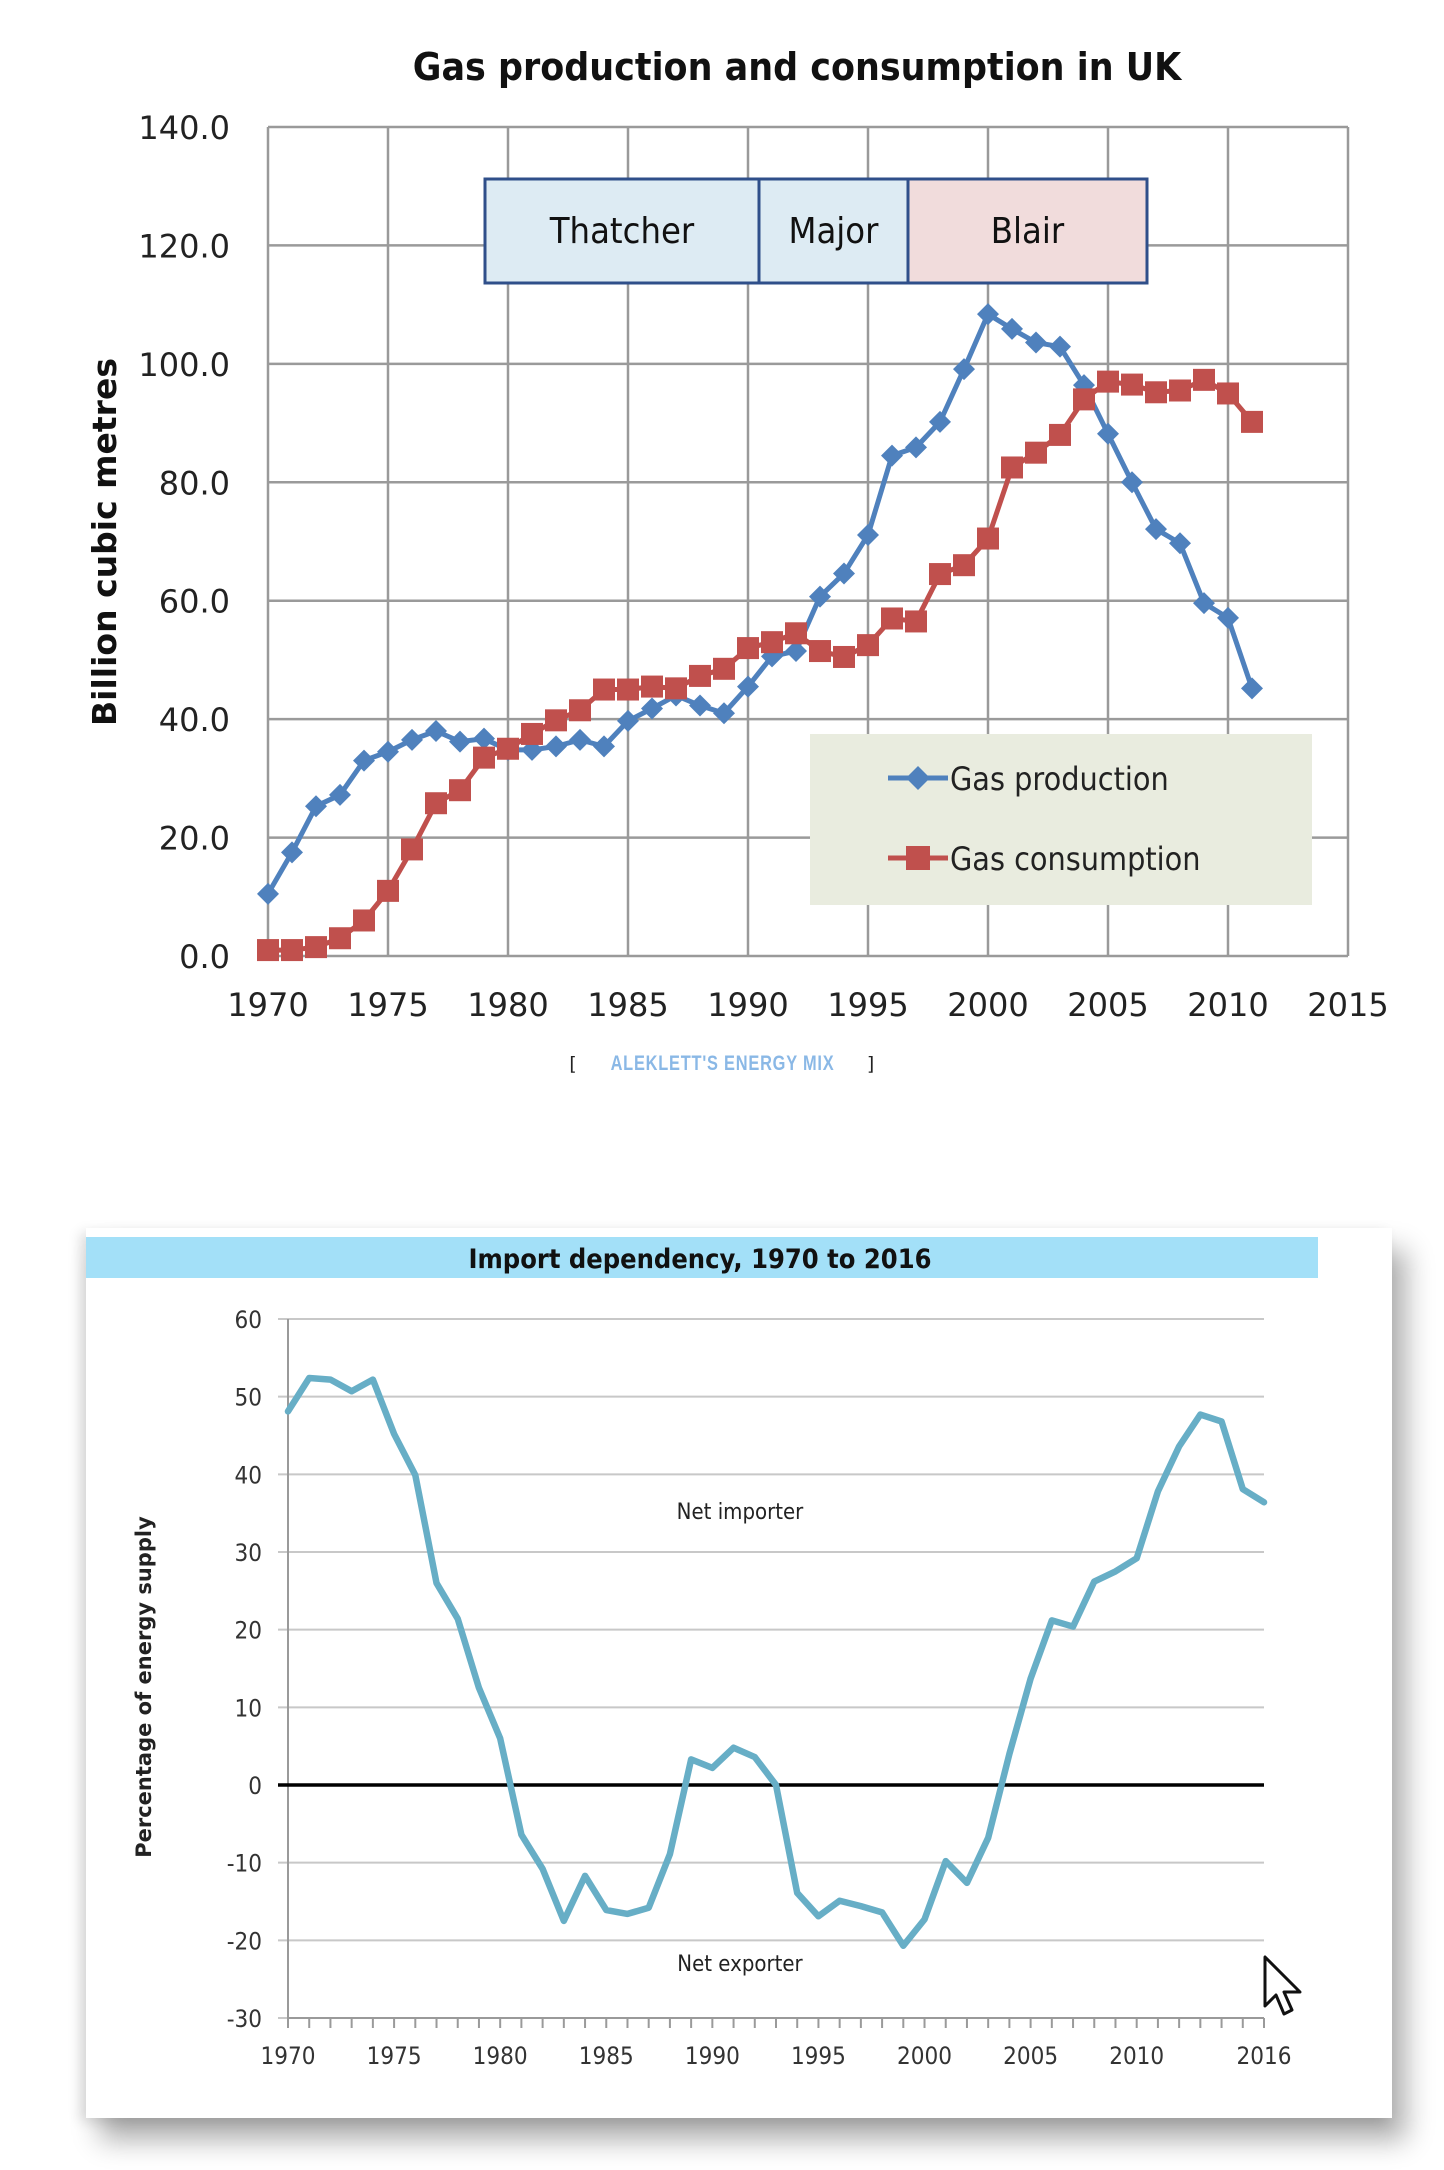  Describe the element at coordinates (1282, 1985) in the screenshot. I see `mouse-cursor-icon` at that location.